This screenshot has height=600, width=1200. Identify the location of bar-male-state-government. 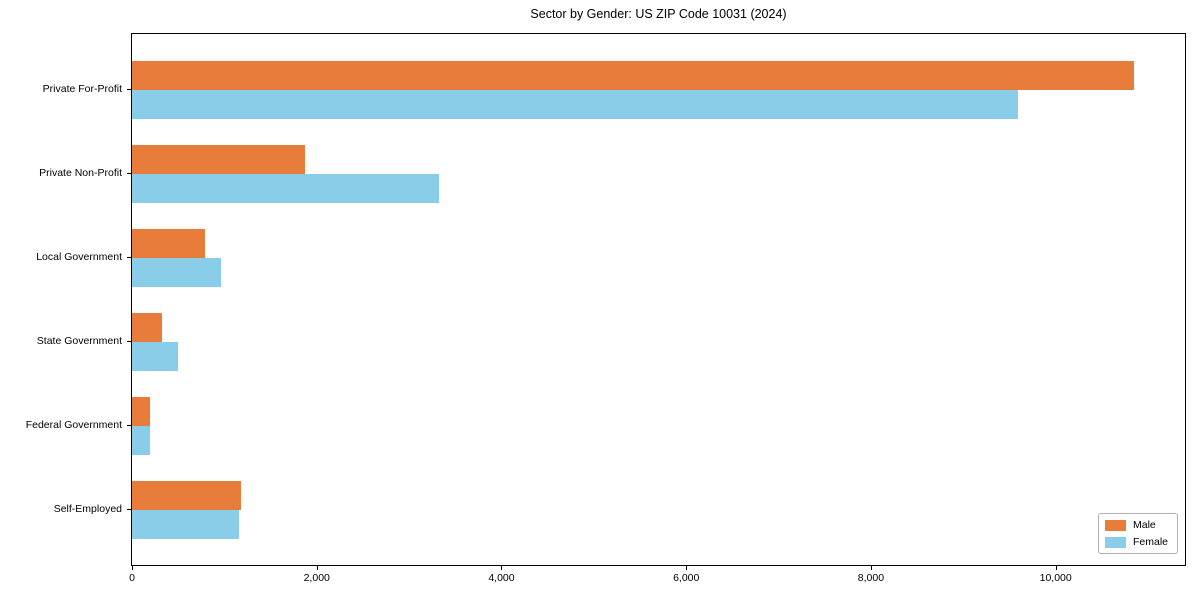
(147, 327).